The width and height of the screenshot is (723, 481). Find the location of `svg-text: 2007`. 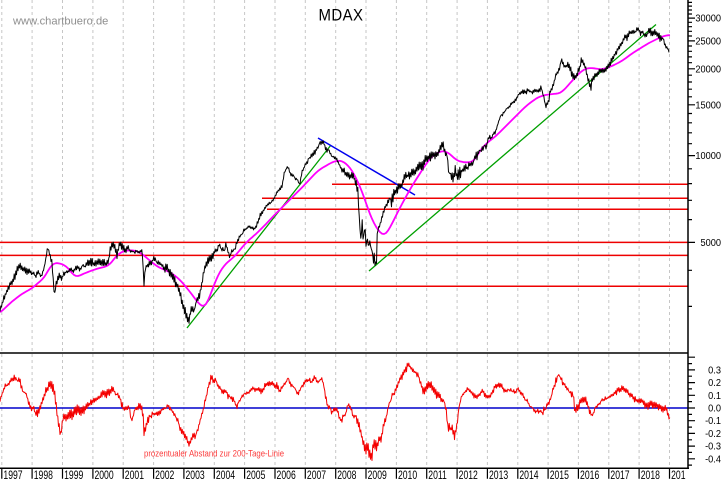

svg-text: 2007 is located at coordinates (316, 475).